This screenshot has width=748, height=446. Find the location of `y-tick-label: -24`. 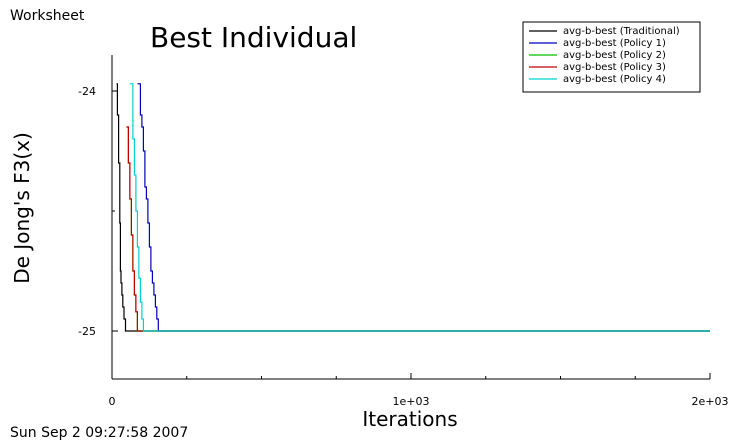

y-tick-label: -24 is located at coordinates (87, 91).